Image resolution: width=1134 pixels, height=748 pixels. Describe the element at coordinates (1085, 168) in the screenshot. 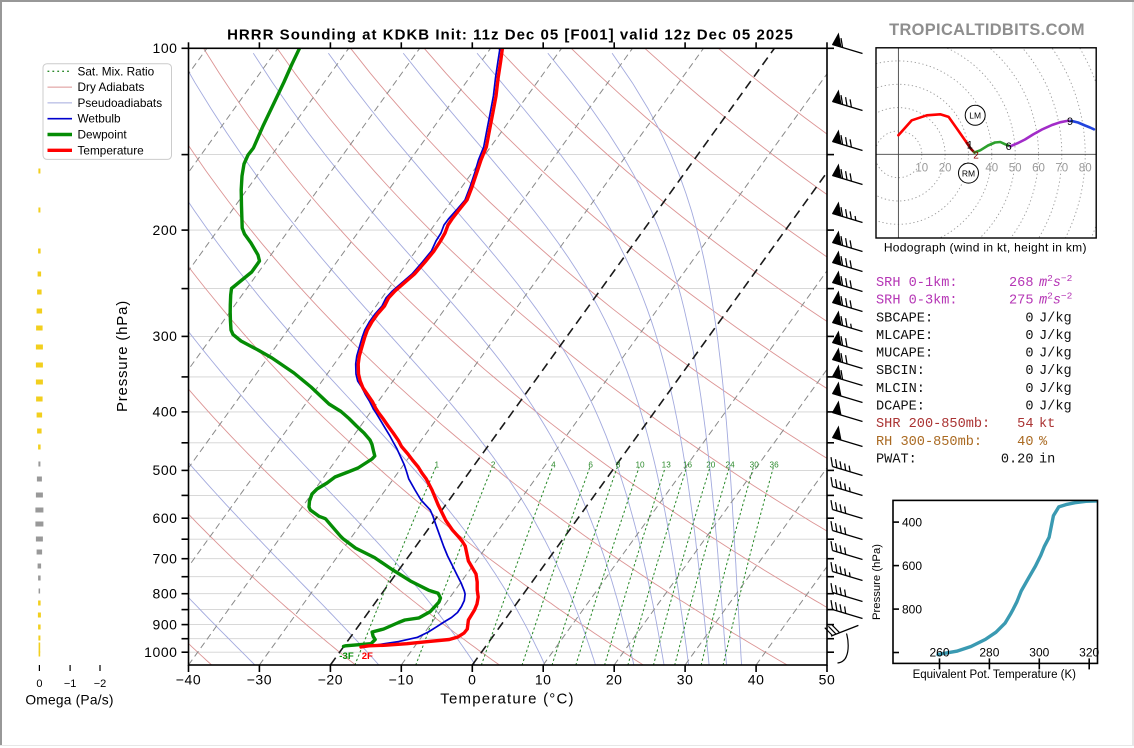

I see `svg-text: 80` at that location.